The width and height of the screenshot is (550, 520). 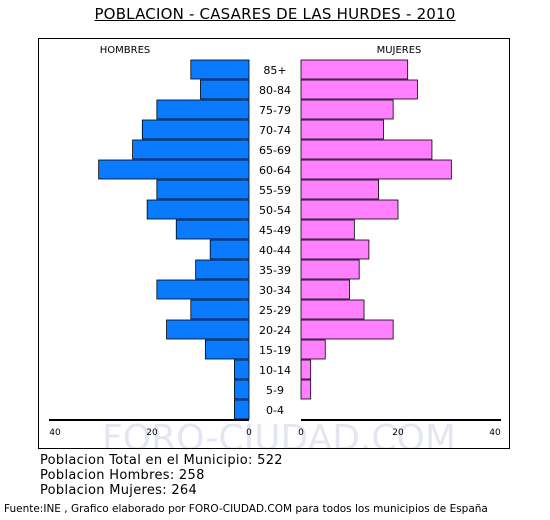 I want to click on age-label-15-19: 15-19, so click(x=275, y=350).